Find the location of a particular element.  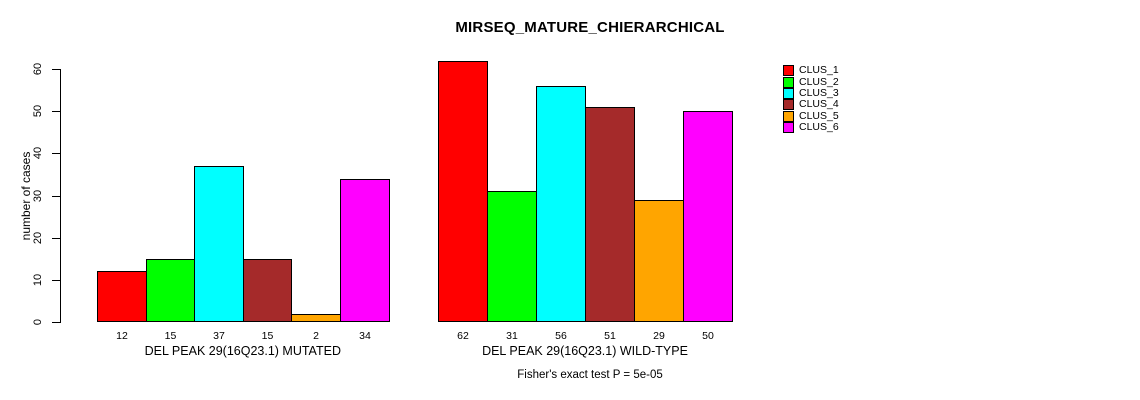

legend-row-clus_5: CLUS_5 is located at coordinates (811, 115).